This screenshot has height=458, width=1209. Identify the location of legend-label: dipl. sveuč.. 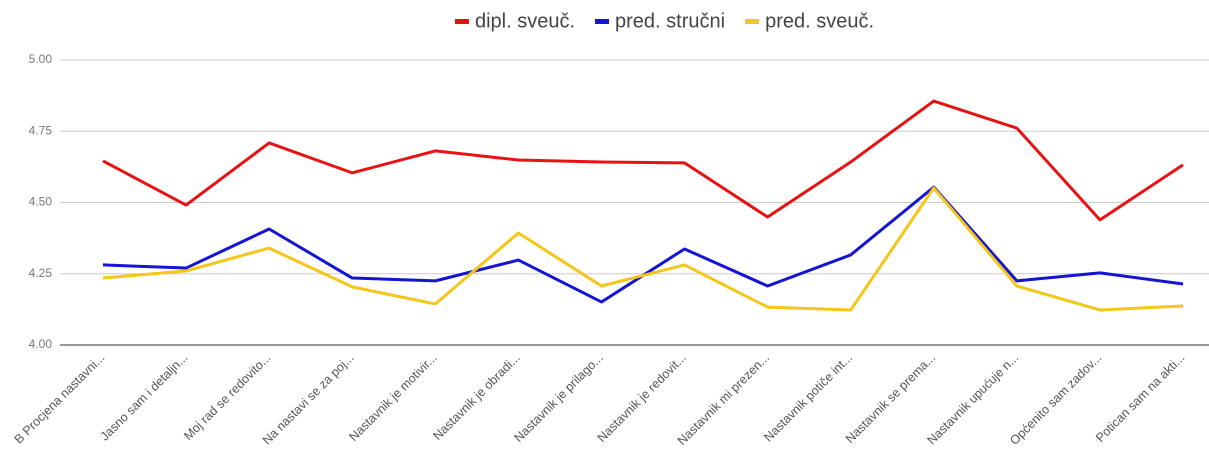
(525, 21).